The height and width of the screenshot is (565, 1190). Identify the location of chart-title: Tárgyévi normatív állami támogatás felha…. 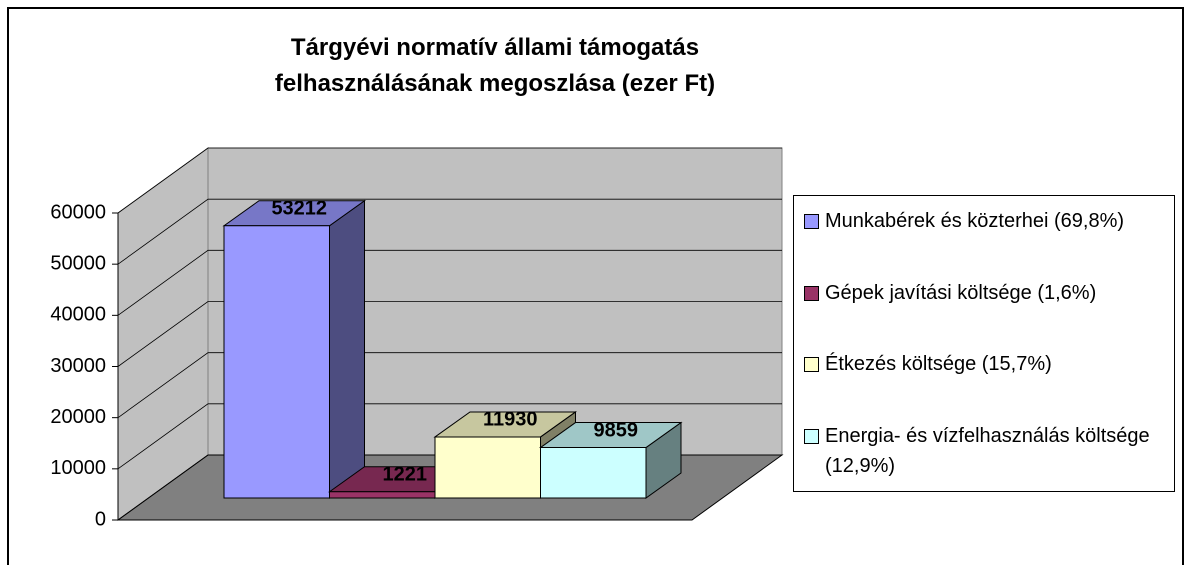
(495, 65).